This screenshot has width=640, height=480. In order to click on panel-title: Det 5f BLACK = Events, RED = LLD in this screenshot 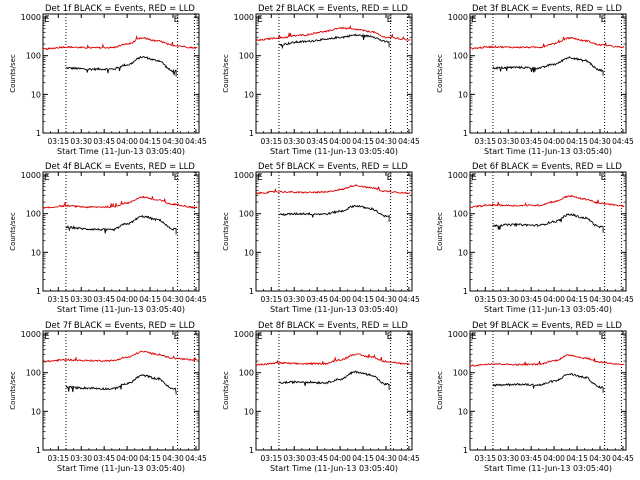, I will do `click(333, 167)`.